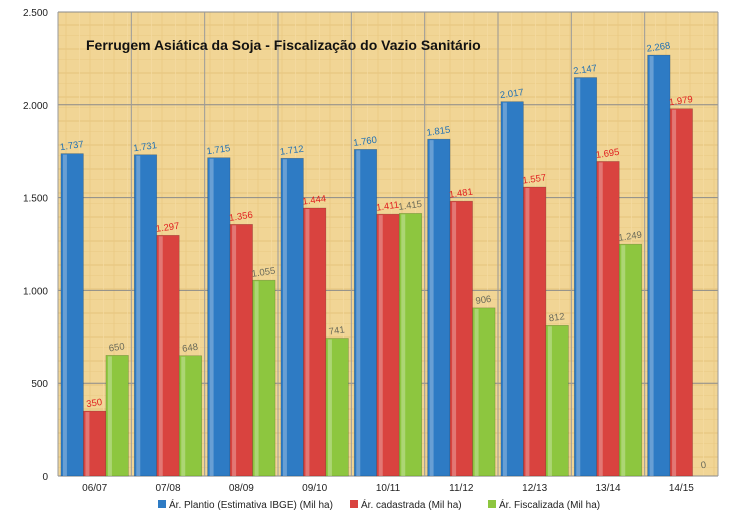  What do you see at coordinates (314, 200) in the screenshot?
I see `data-label: 1.444` at bounding box center [314, 200].